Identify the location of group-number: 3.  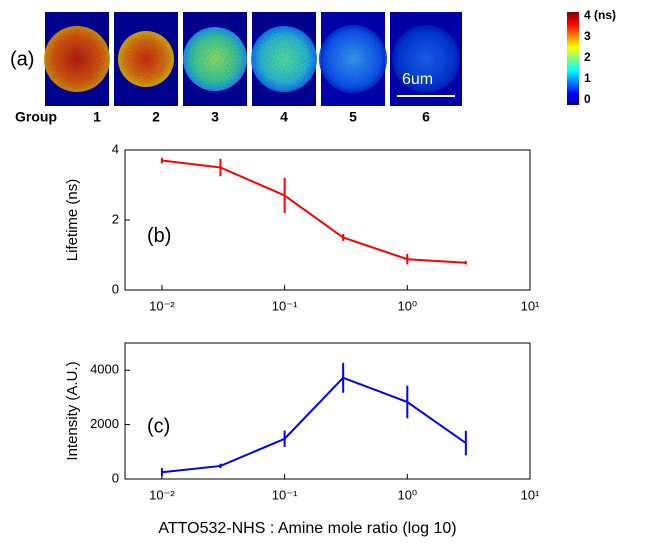
(215, 117).